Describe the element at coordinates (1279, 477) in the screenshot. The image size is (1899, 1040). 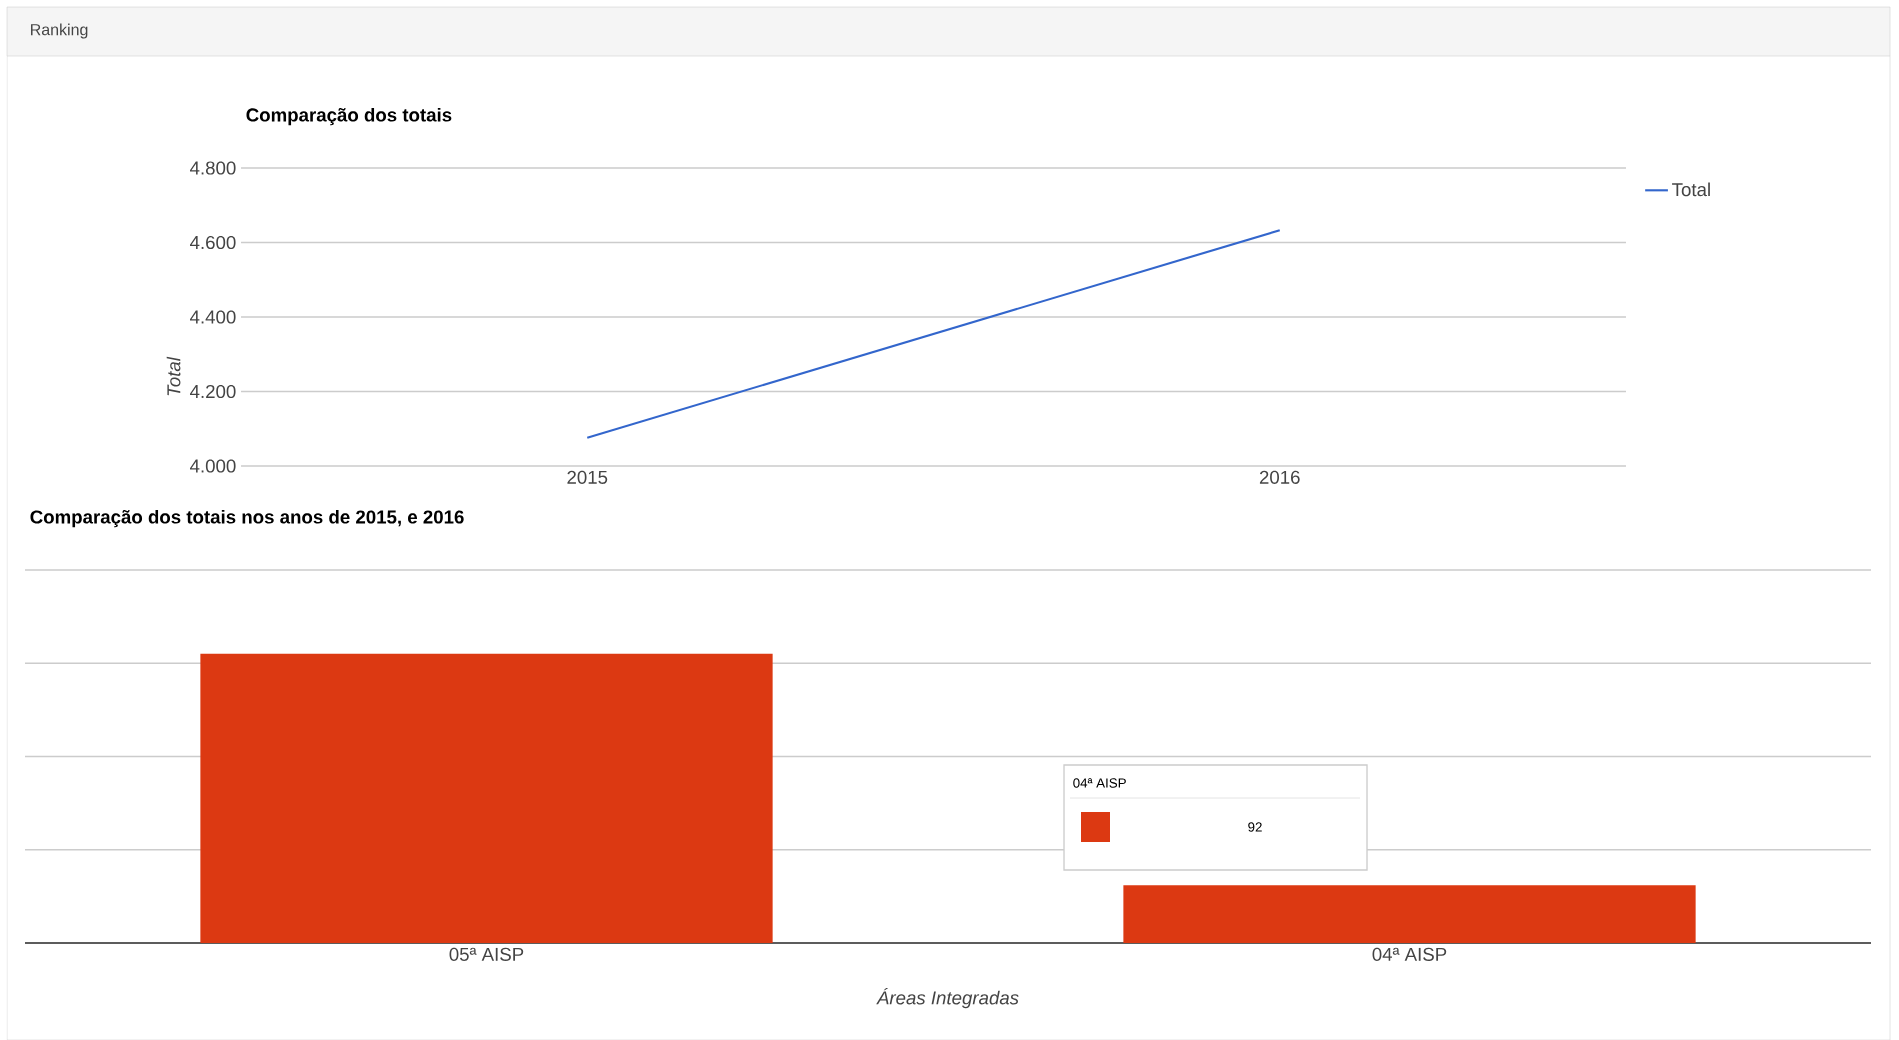
I see `x-tick-label: 2016` at that location.